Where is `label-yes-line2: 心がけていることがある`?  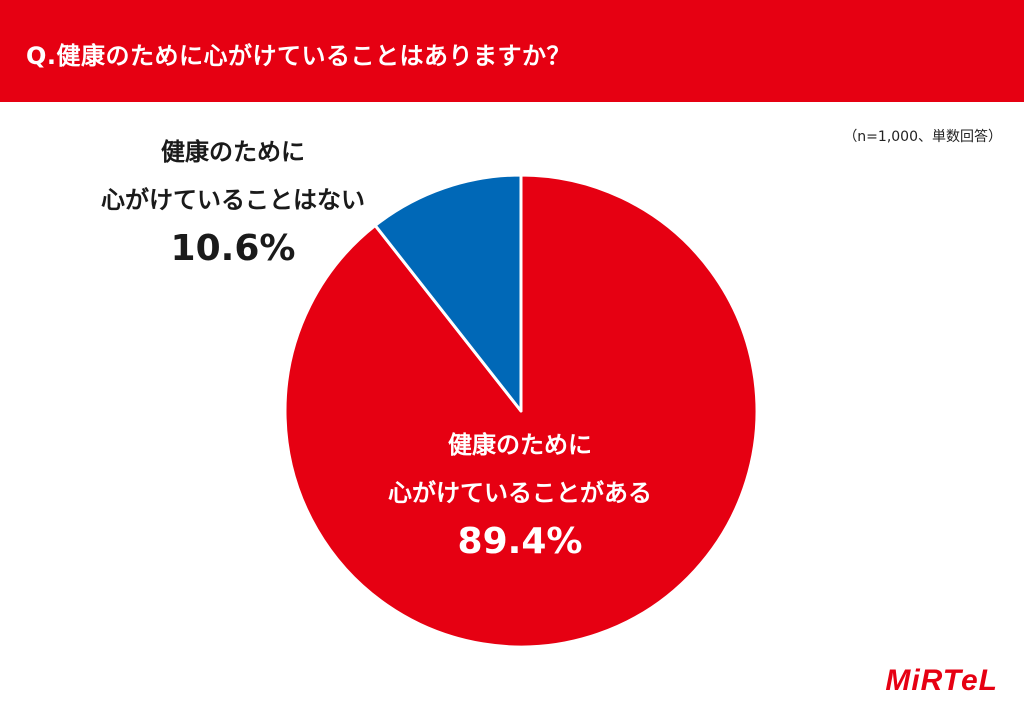 label-yes-line2: 心がけていることがある is located at coordinates (520, 493).